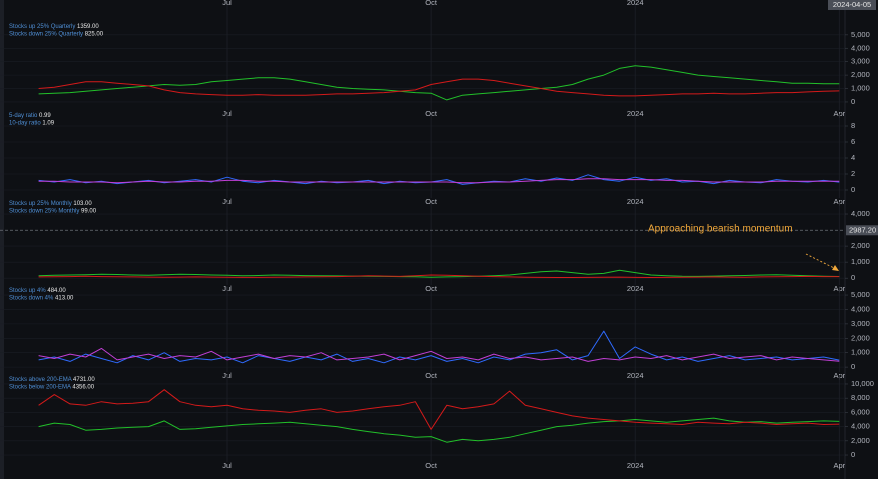 Image resolution: width=878 pixels, height=479 pixels. I want to click on legend-name: Stocks down 4%, so click(31, 298).